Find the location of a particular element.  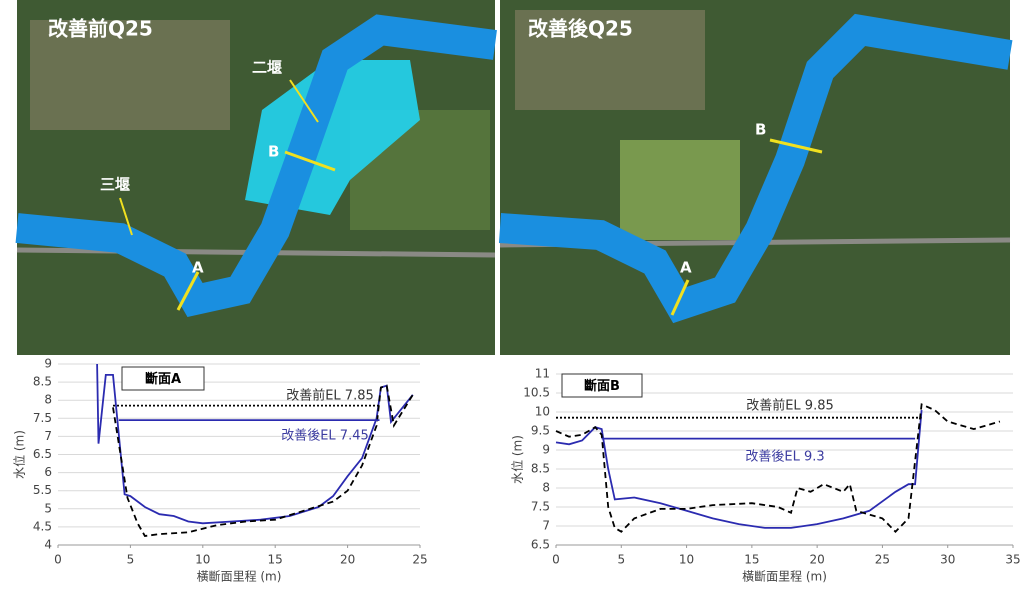

y-tick-label: 5.5 is located at coordinates (42, 490).